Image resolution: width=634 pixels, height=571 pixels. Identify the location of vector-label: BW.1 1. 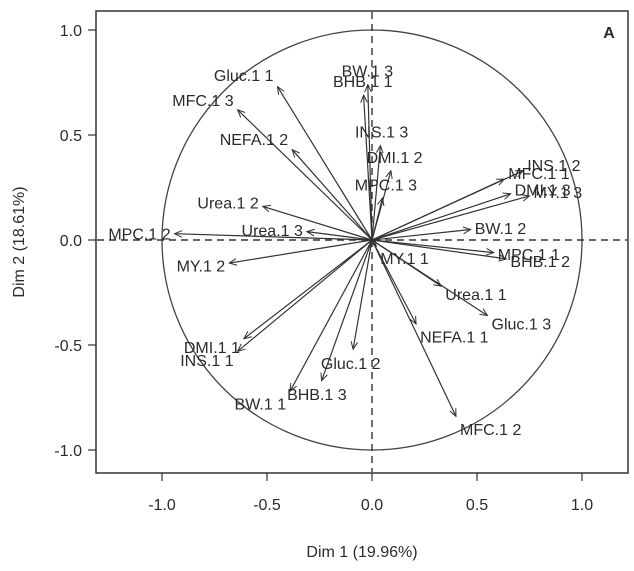
(261, 405).